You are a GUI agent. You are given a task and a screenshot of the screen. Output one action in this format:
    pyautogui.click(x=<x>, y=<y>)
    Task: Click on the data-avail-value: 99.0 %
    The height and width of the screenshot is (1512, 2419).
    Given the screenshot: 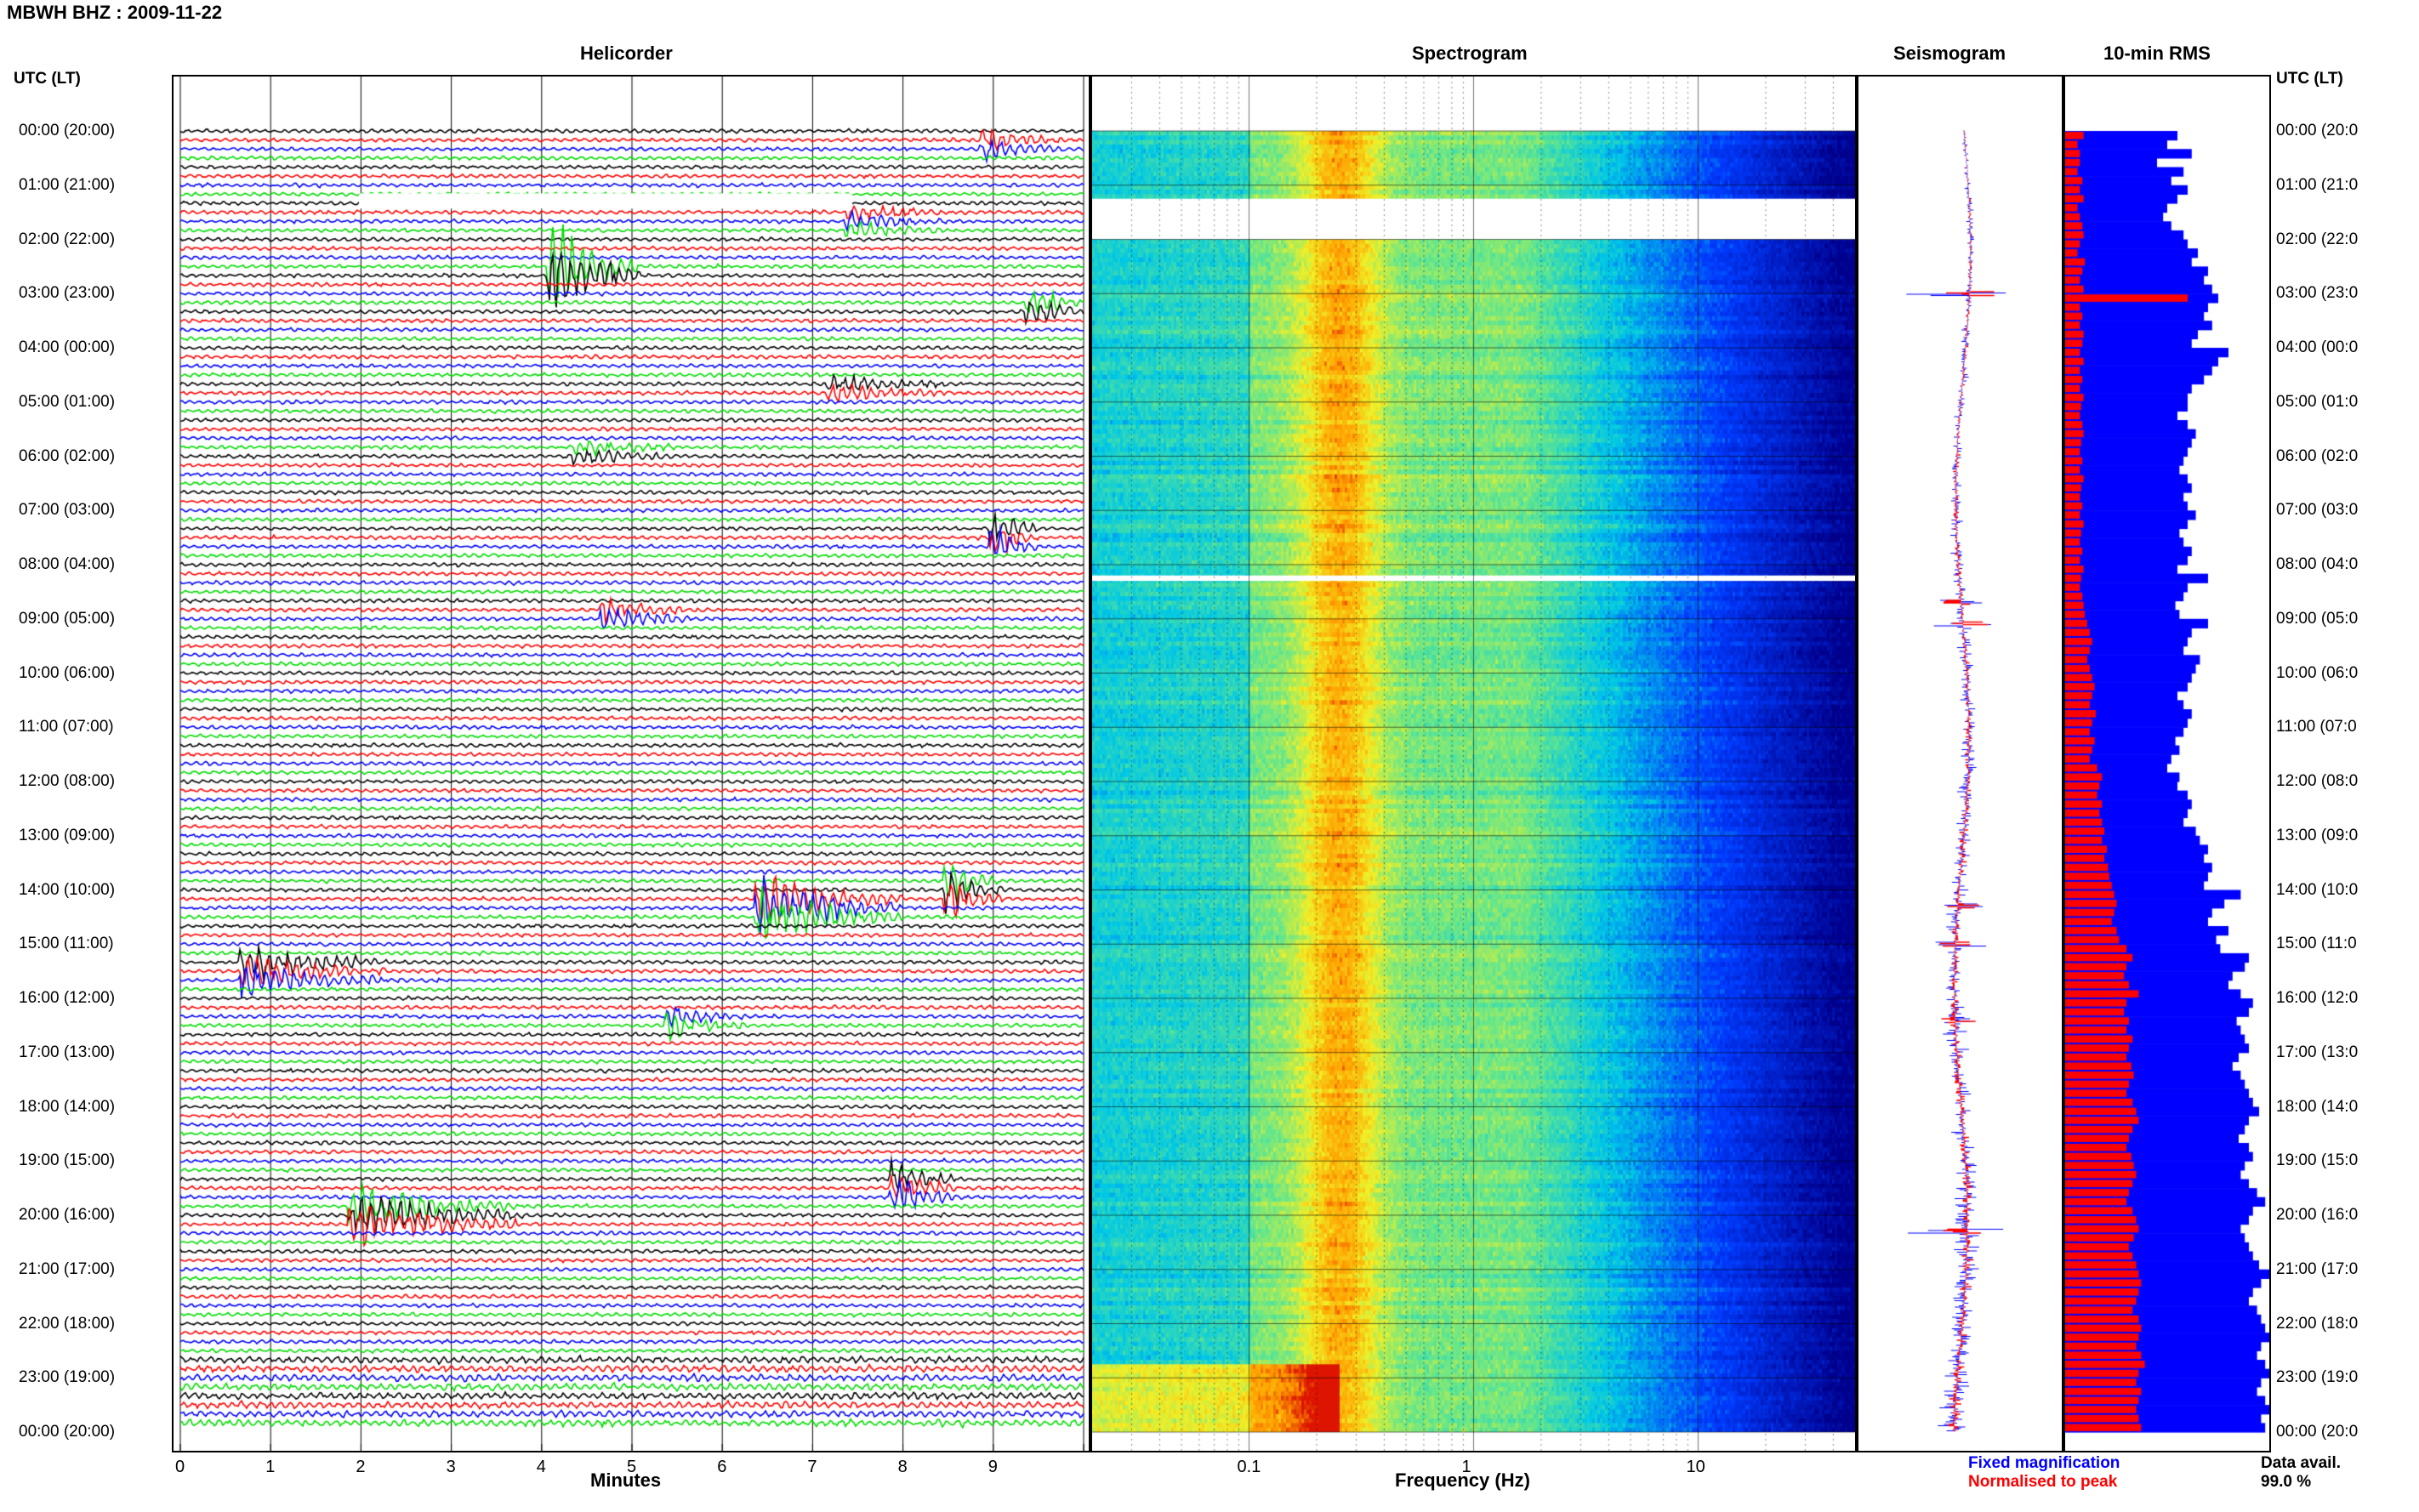 What is the action you would take?
    pyautogui.click(x=2286, y=1482)
    